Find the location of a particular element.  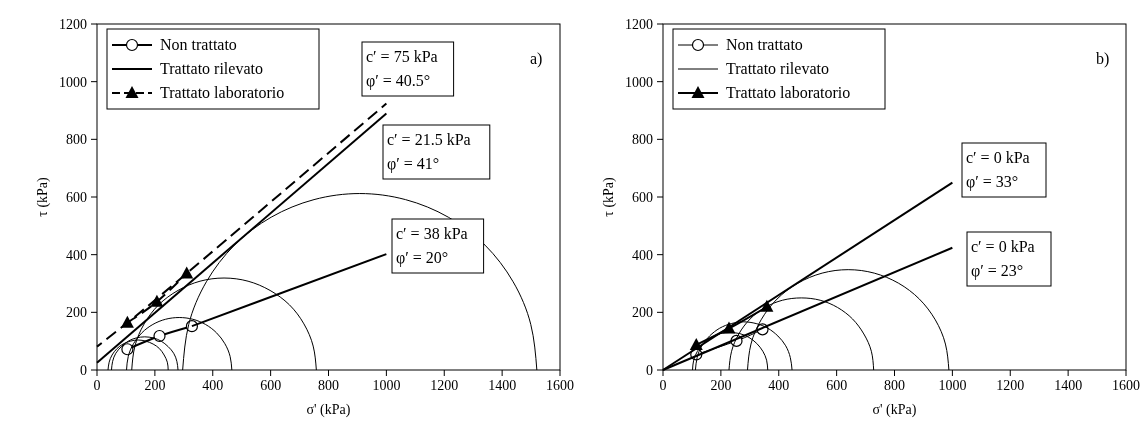

annotation: a) is located at coordinates (536, 59).